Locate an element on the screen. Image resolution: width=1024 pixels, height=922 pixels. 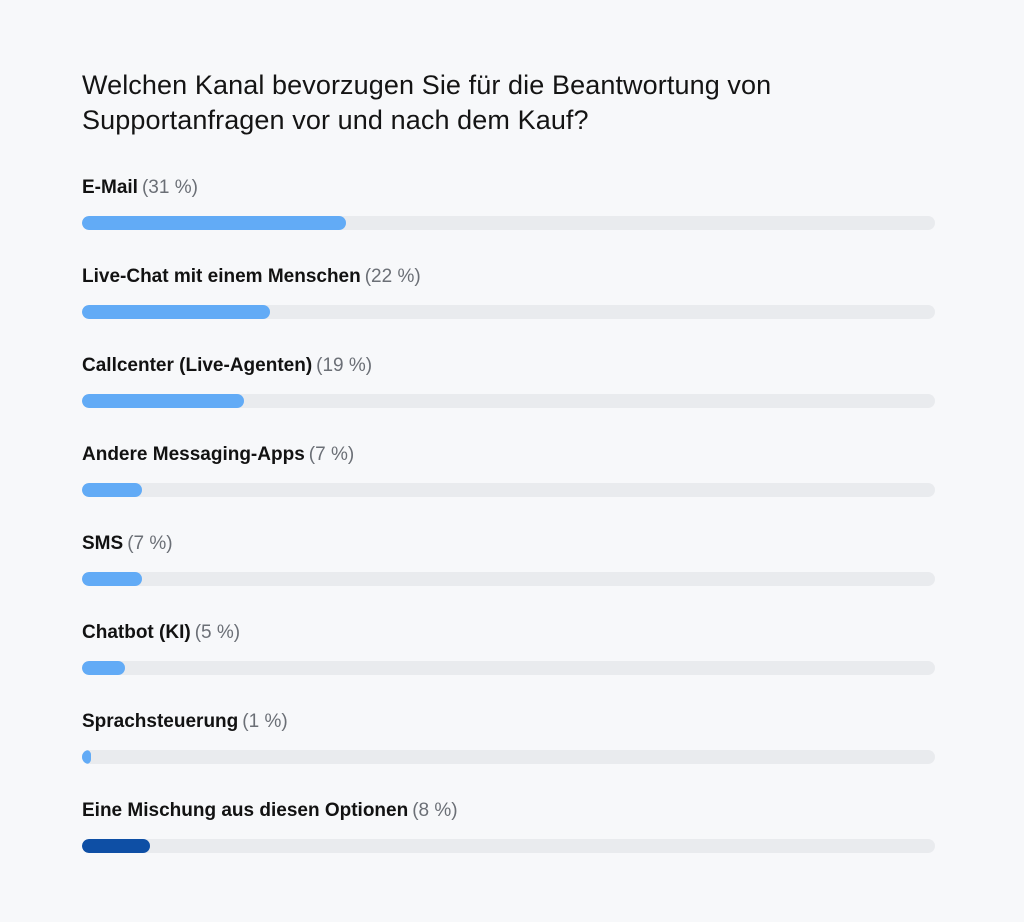
bar-row: Live-Chat mit einem Menschen (22 %) is located at coordinates (508, 309).